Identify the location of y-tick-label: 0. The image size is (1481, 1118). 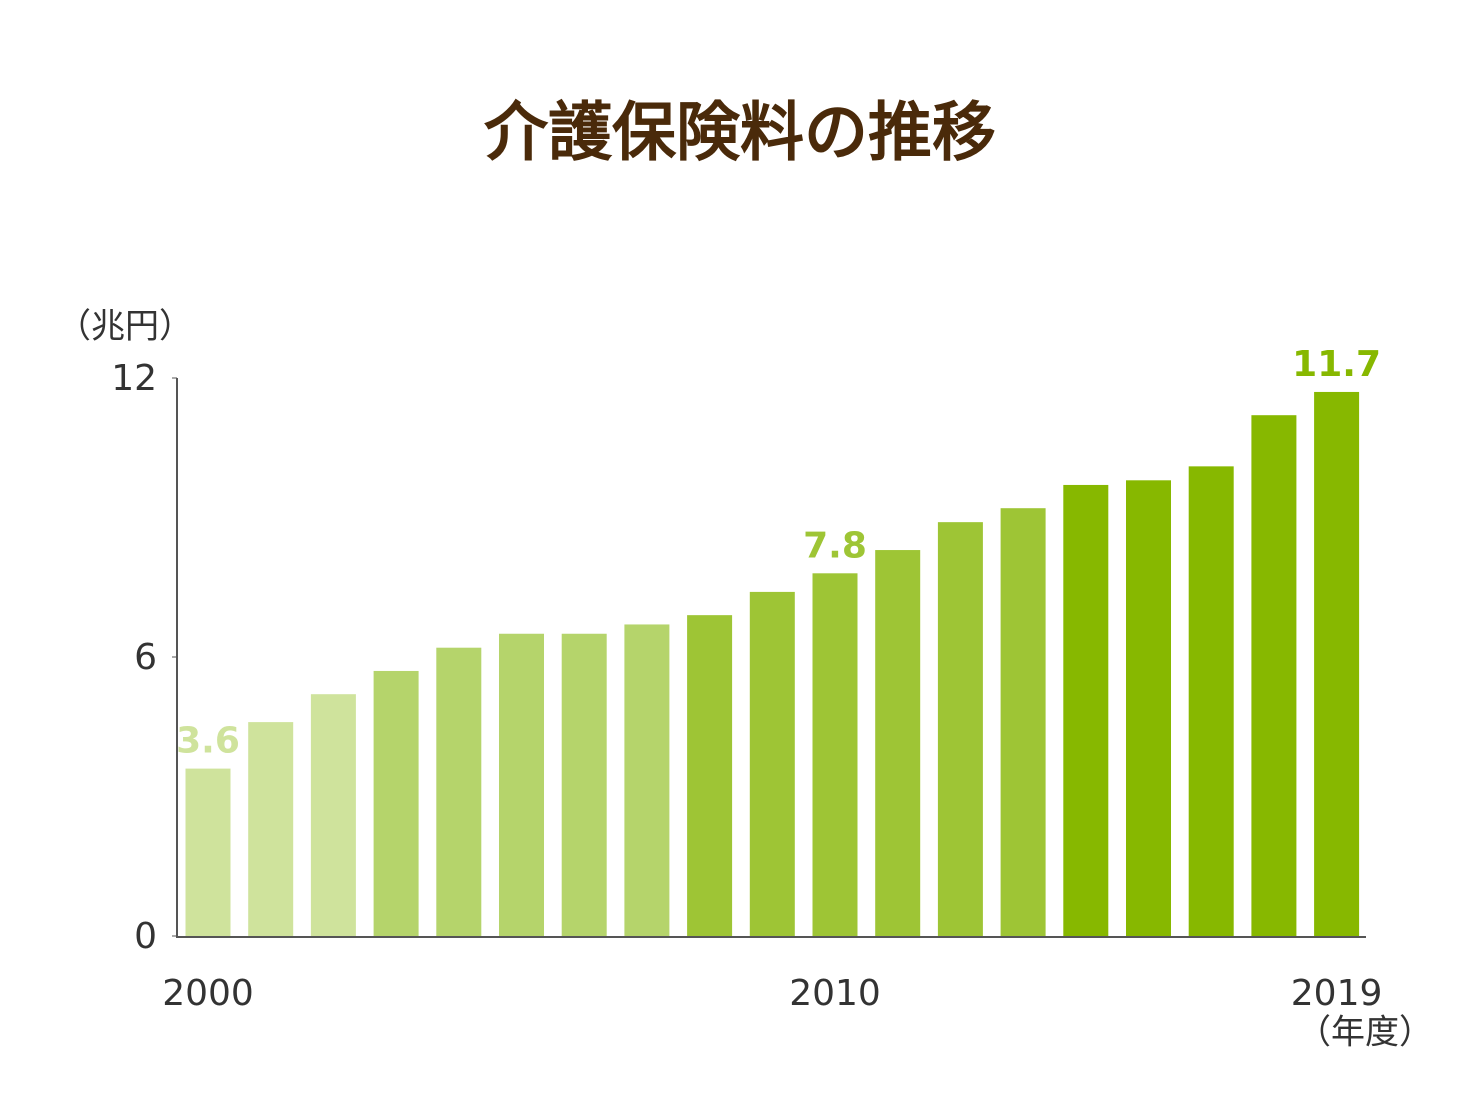
(145, 936).